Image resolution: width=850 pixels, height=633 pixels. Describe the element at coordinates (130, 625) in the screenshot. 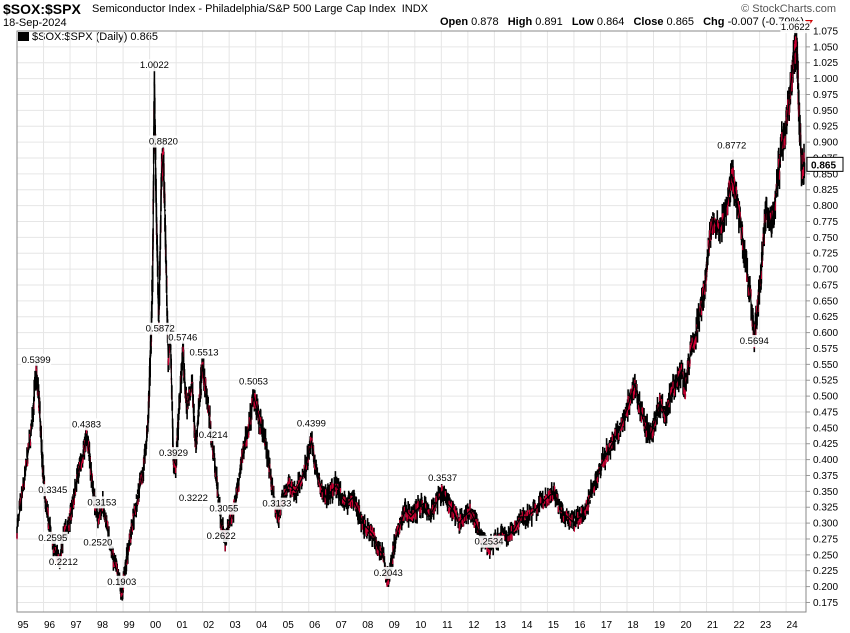

I see `x-tick-label: 99` at that location.